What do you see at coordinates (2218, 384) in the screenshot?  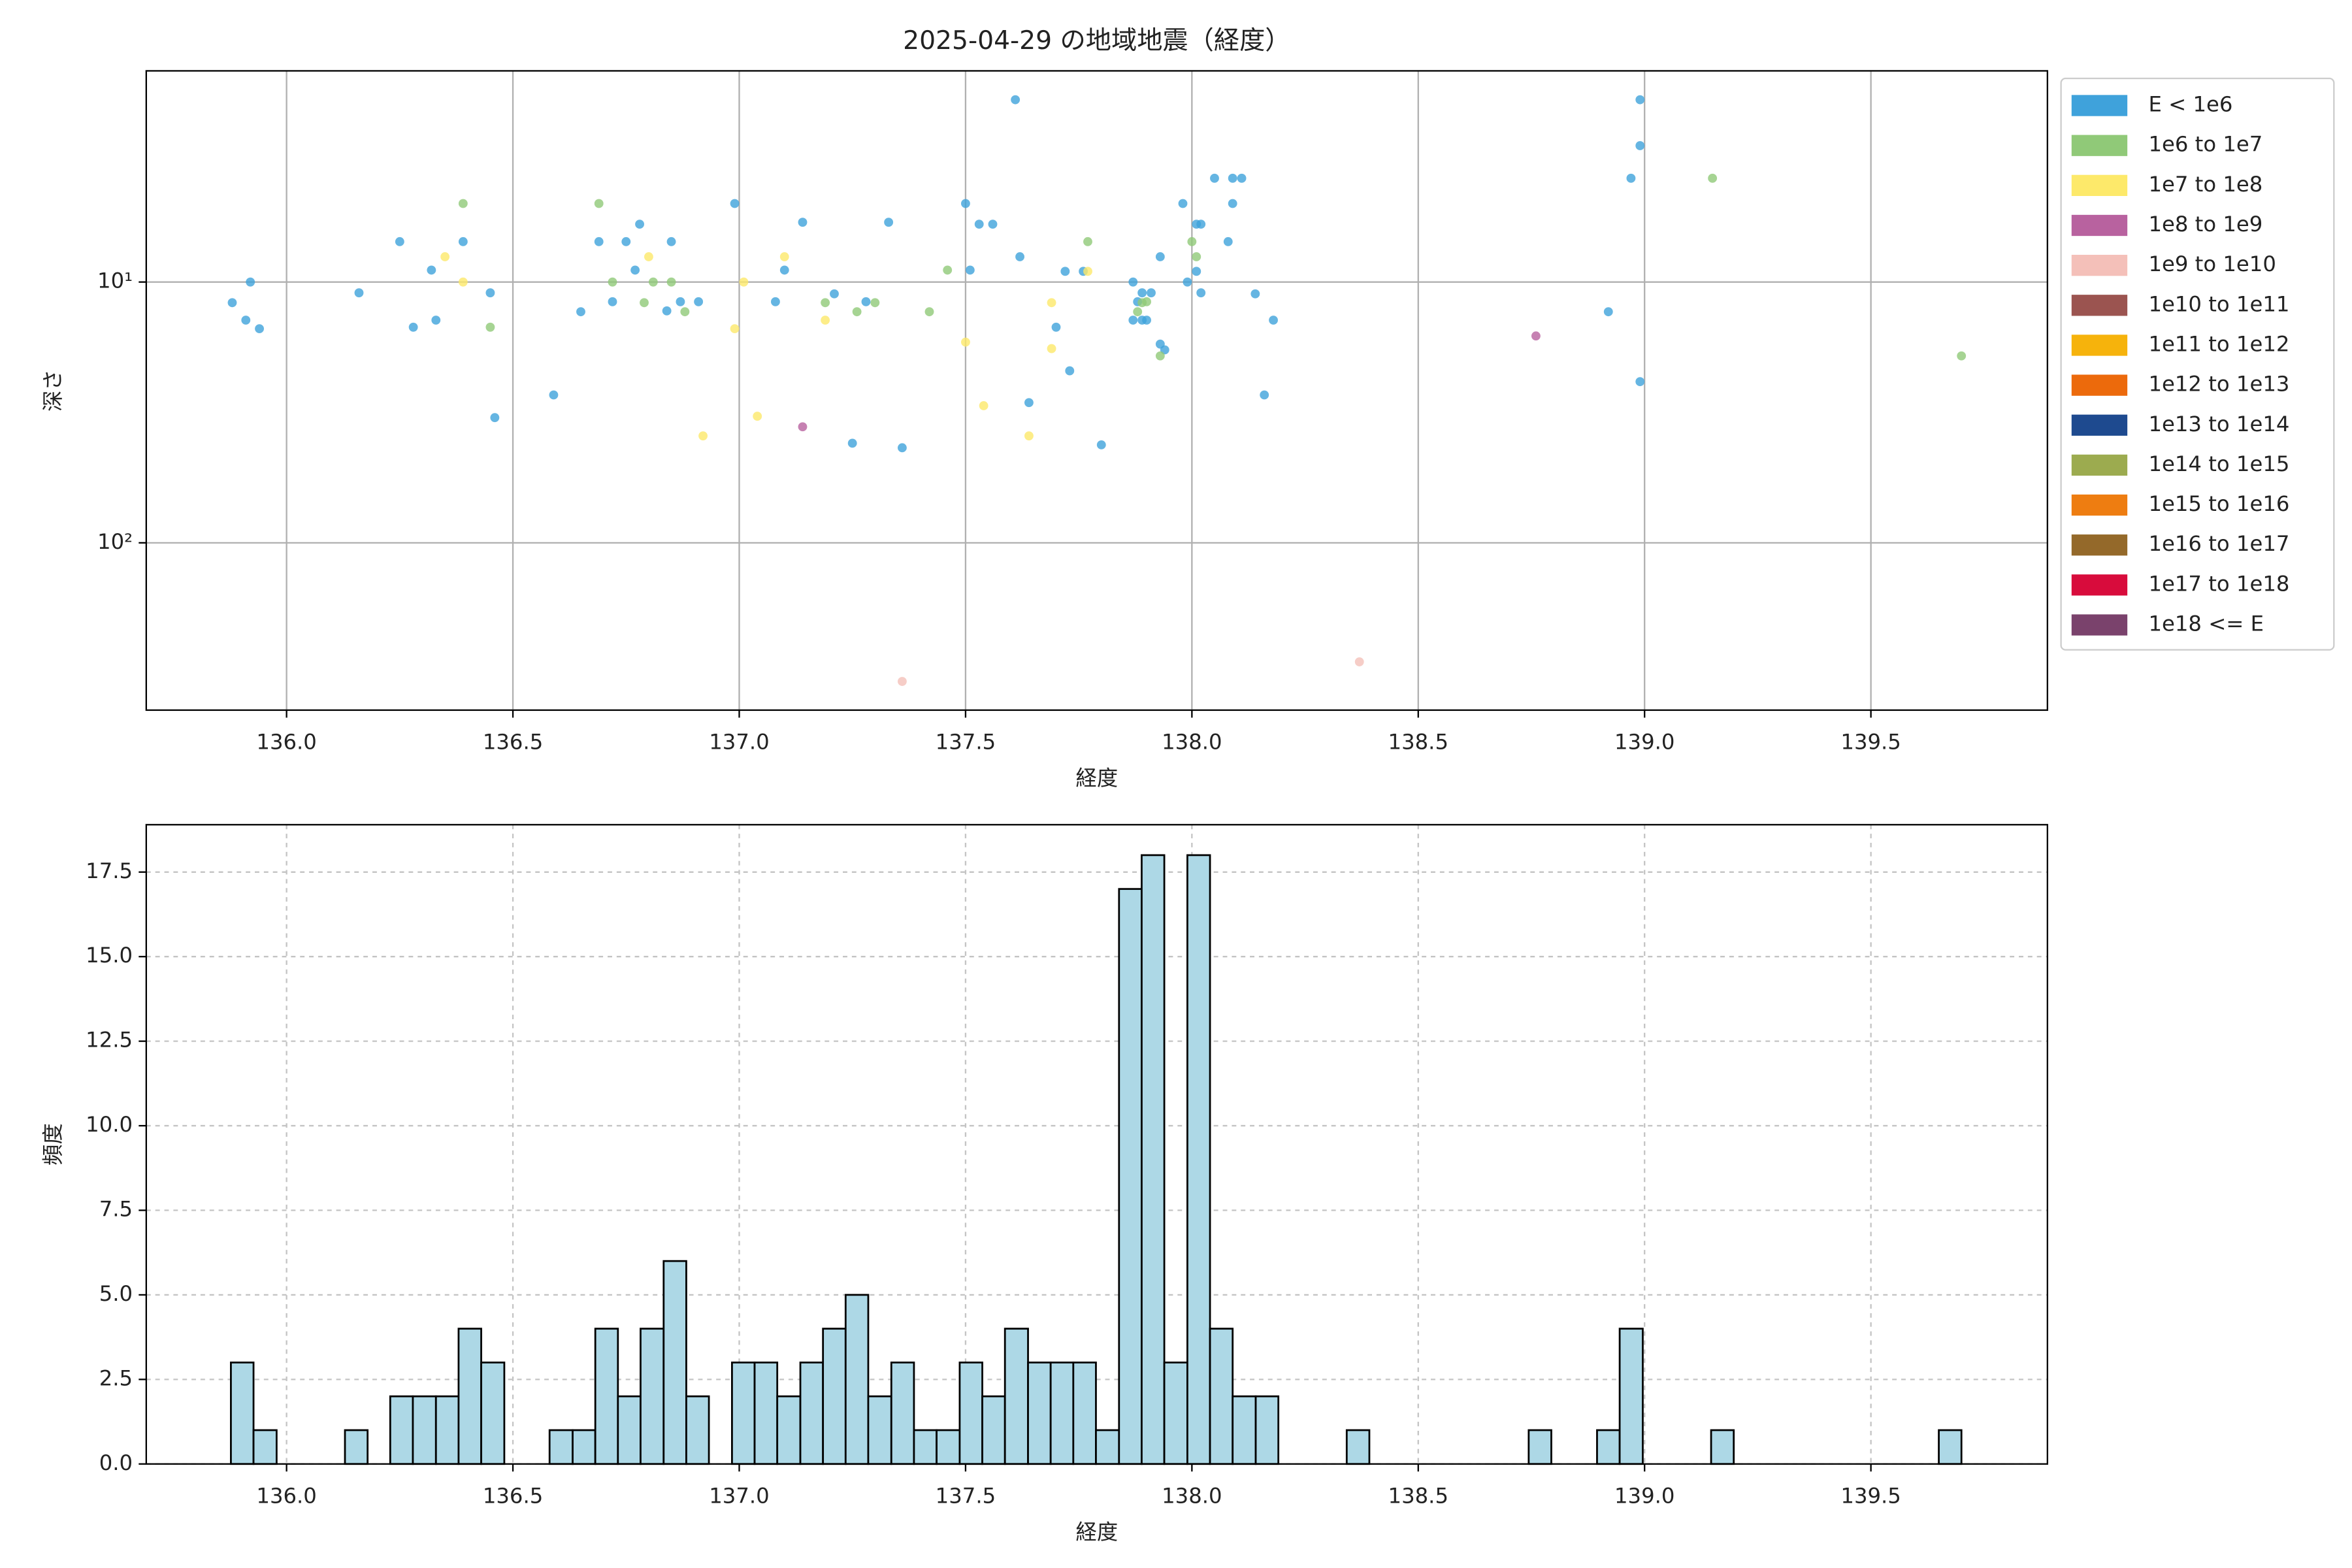 I see `legend-label: 1e12 to 1e13` at bounding box center [2218, 384].